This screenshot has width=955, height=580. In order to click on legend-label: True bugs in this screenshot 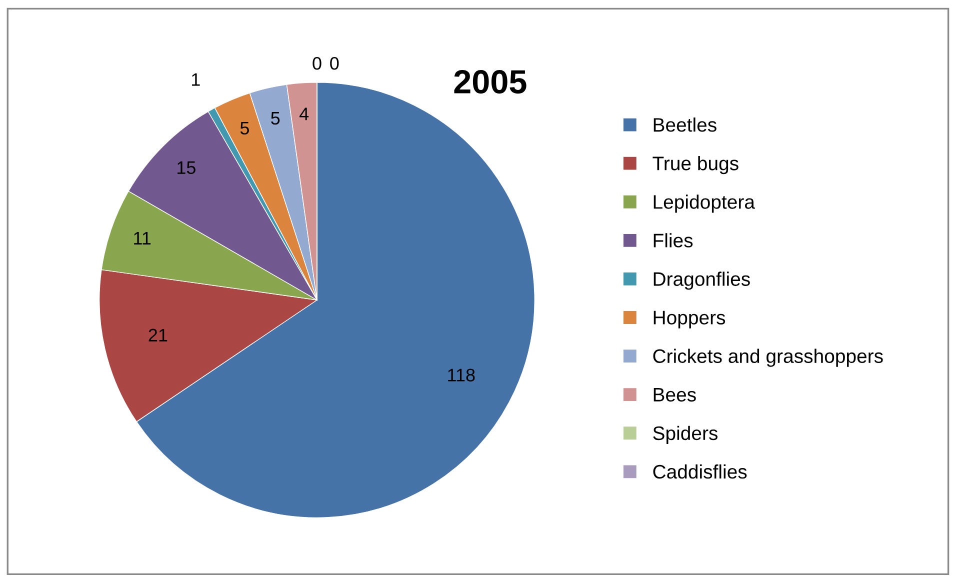, I will do `click(695, 165)`.